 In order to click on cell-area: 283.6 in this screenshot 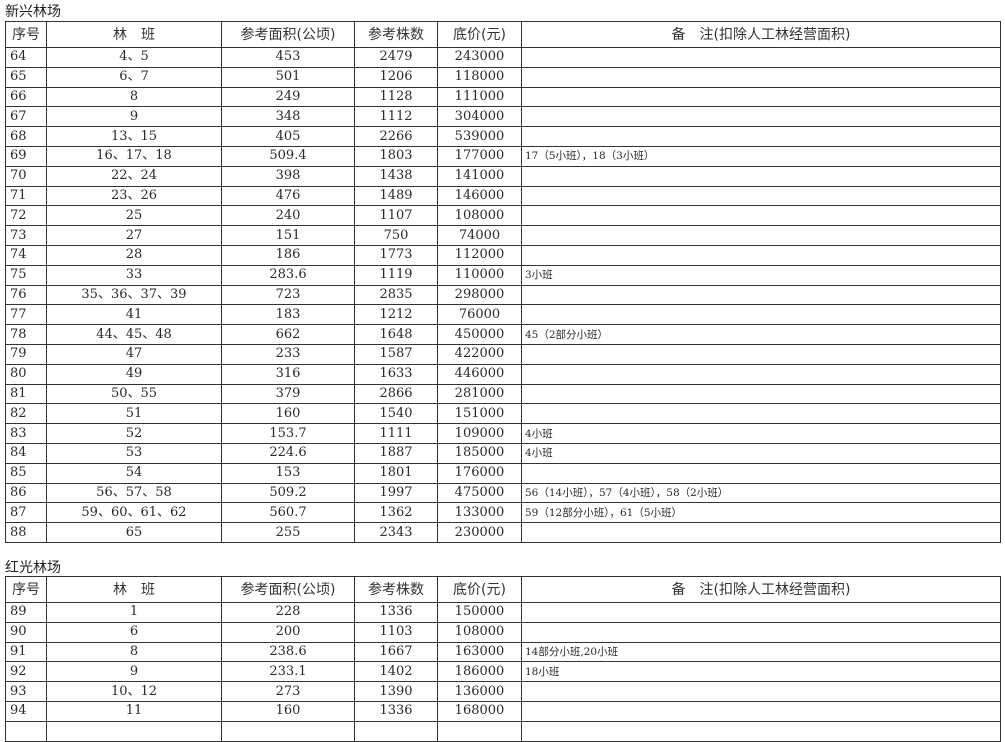, I will do `click(288, 275)`.